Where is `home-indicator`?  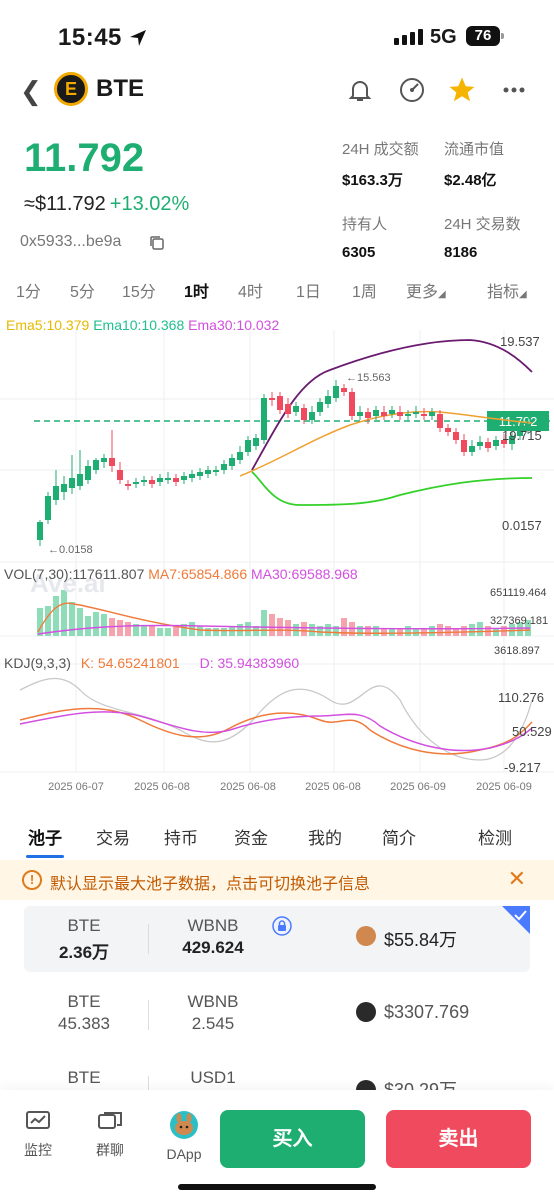 home-indicator is located at coordinates (277, 1187).